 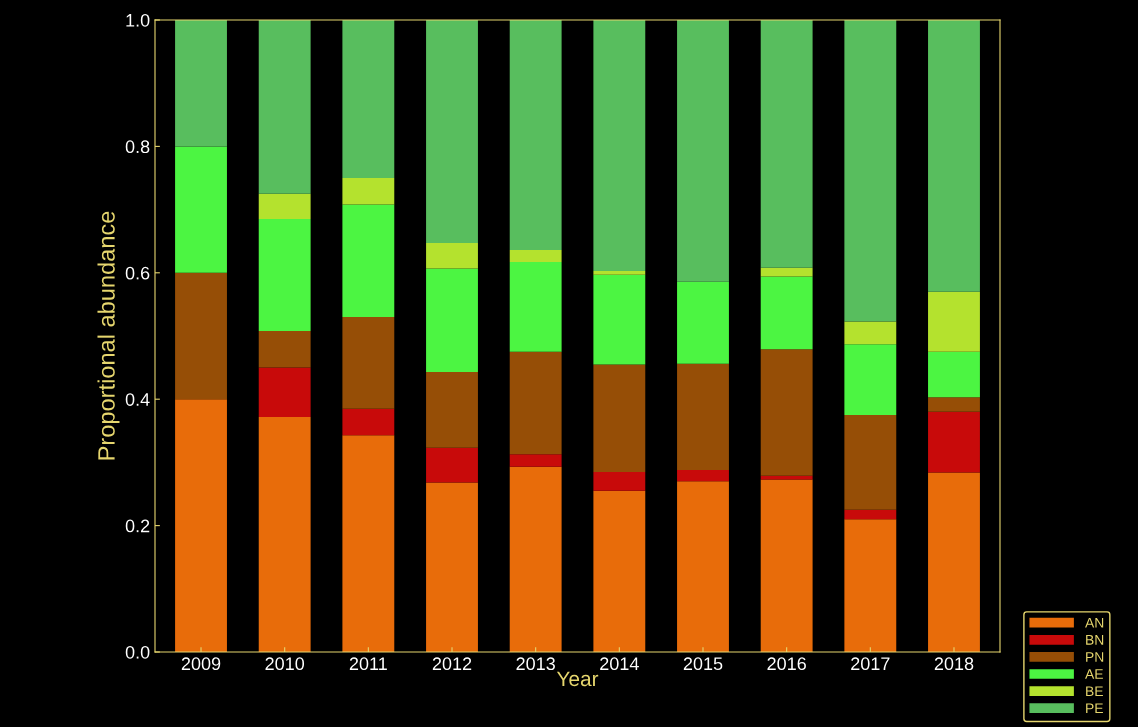 I want to click on legend-label: BN, so click(x=1095, y=640).